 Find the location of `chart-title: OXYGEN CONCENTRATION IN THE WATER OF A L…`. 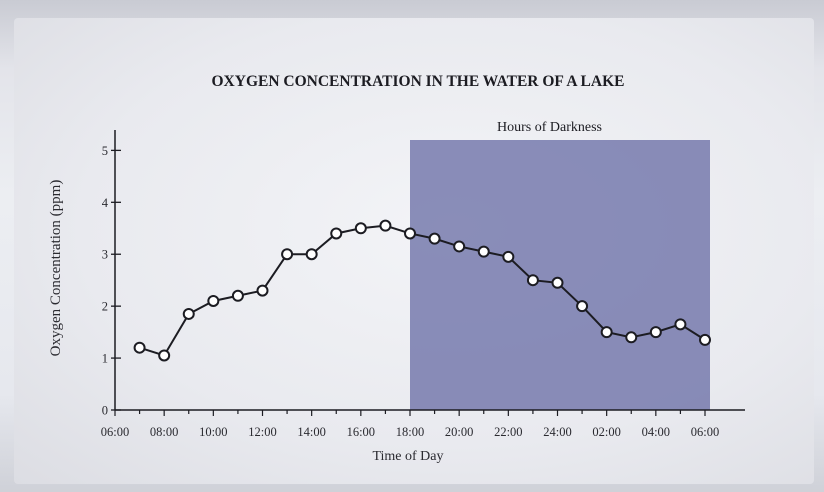

chart-title: OXYGEN CONCENTRATION IN THE WATER OF A L… is located at coordinates (418, 81).